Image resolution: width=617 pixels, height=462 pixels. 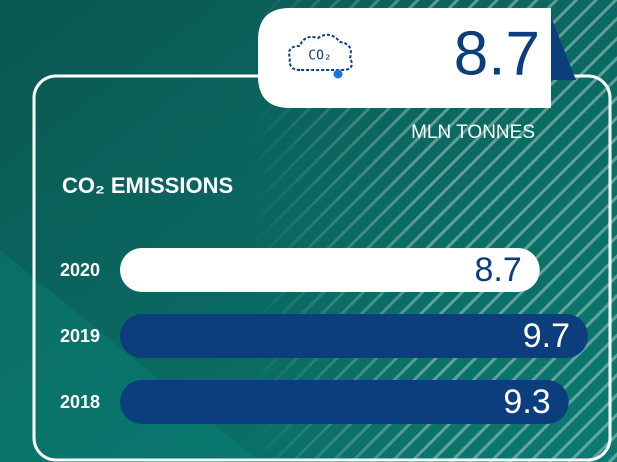 What do you see at coordinates (80, 270) in the screenshot?
I see `category-label: 2020` at bounding box center [80, 270].